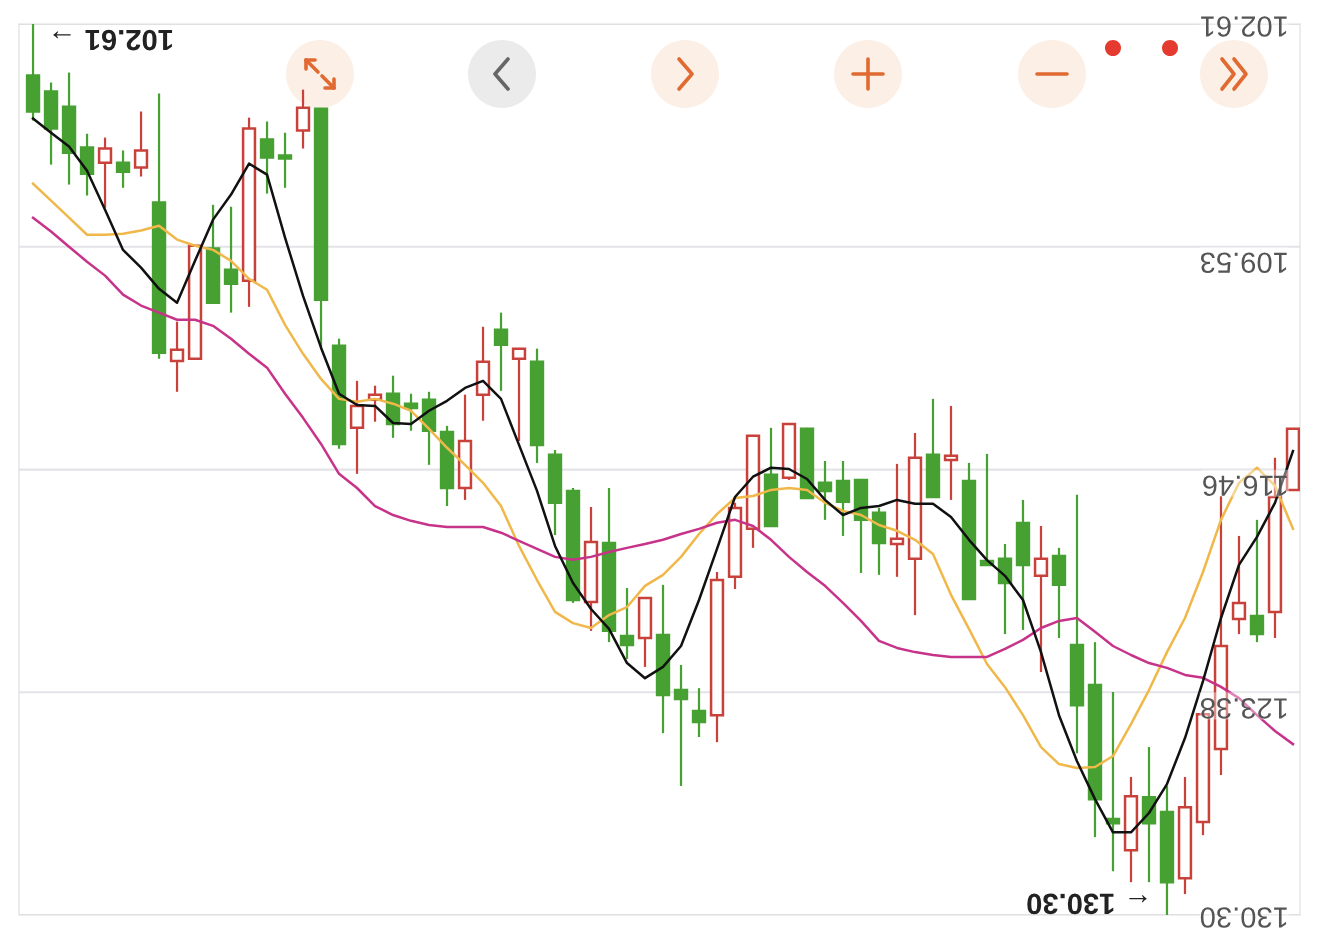  What do you see at coordinates (1243, 917) in the screenshot?
I see `y-tick-label: 130.30` at bounding box center [1243, 917].